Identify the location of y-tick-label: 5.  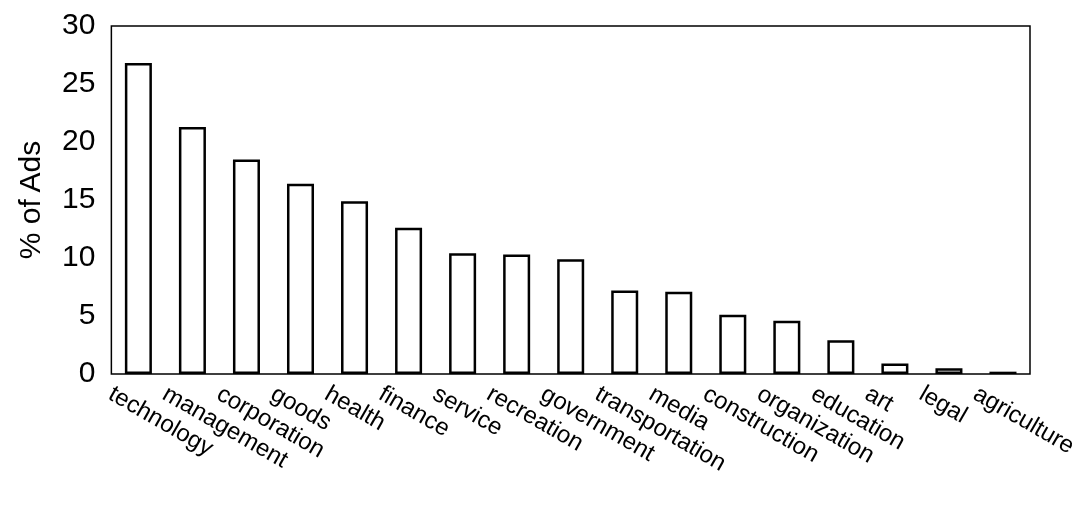
(87, 314).